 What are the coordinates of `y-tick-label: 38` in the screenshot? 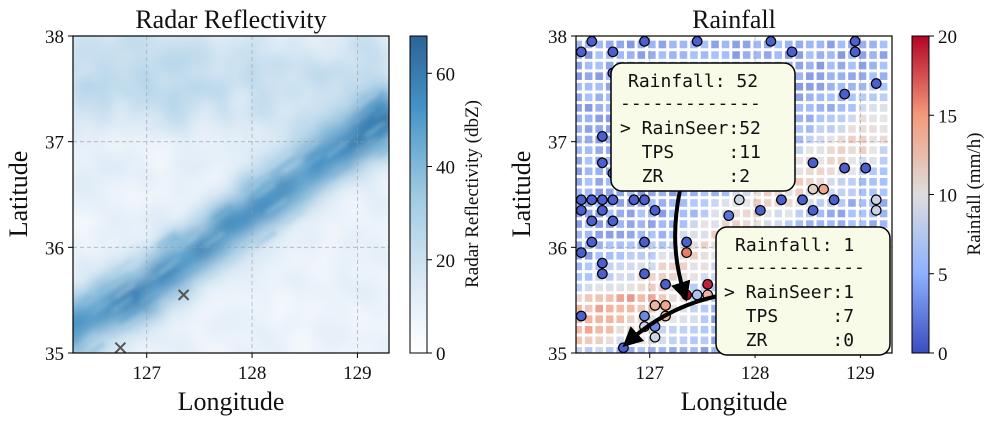 It's located at (557, 37).